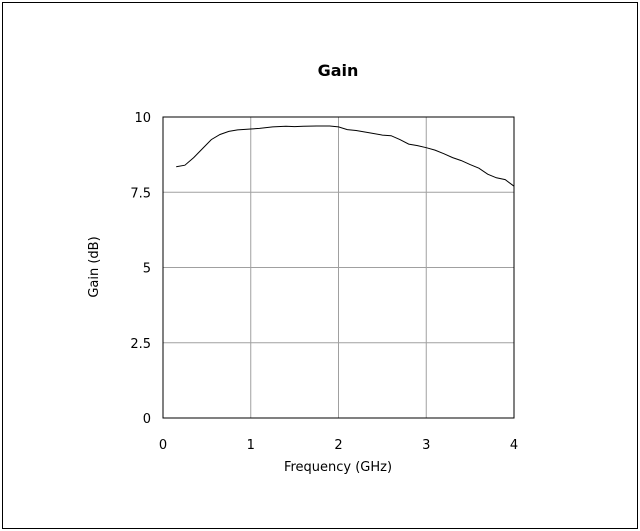 The height and width of the screenshot is (531, 640). Describe the element at coordinates (338, 70) in the screenshot. I see `chart-title: Gain` at that location.